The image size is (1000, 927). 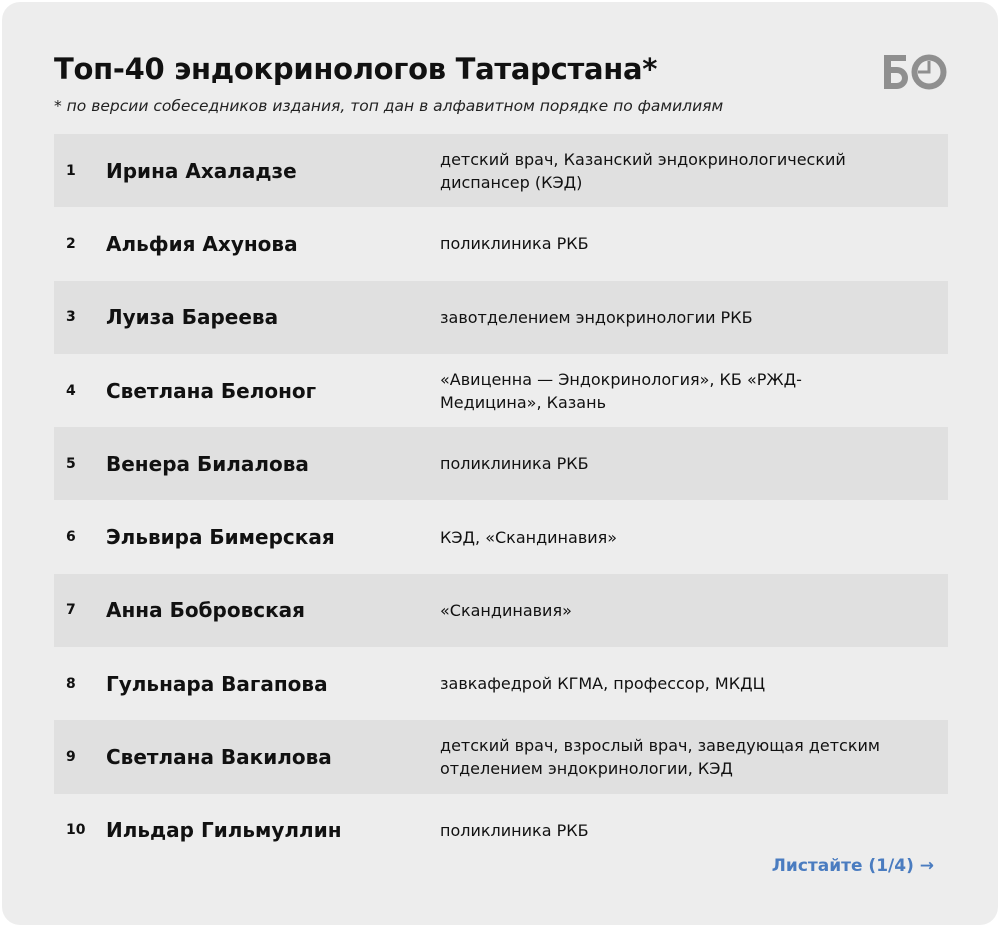 I want to click on doctor-workplace: КЭД, «Скандинавия», so click(x=529, y=537).